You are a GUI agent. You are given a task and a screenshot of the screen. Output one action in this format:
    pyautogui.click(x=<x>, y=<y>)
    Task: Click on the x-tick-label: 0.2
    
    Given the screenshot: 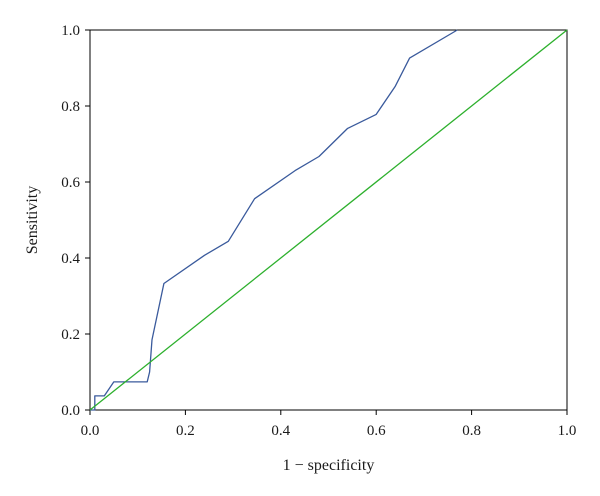 What is the action you would take?
    pyautogui.click(x=185, y=431)
    